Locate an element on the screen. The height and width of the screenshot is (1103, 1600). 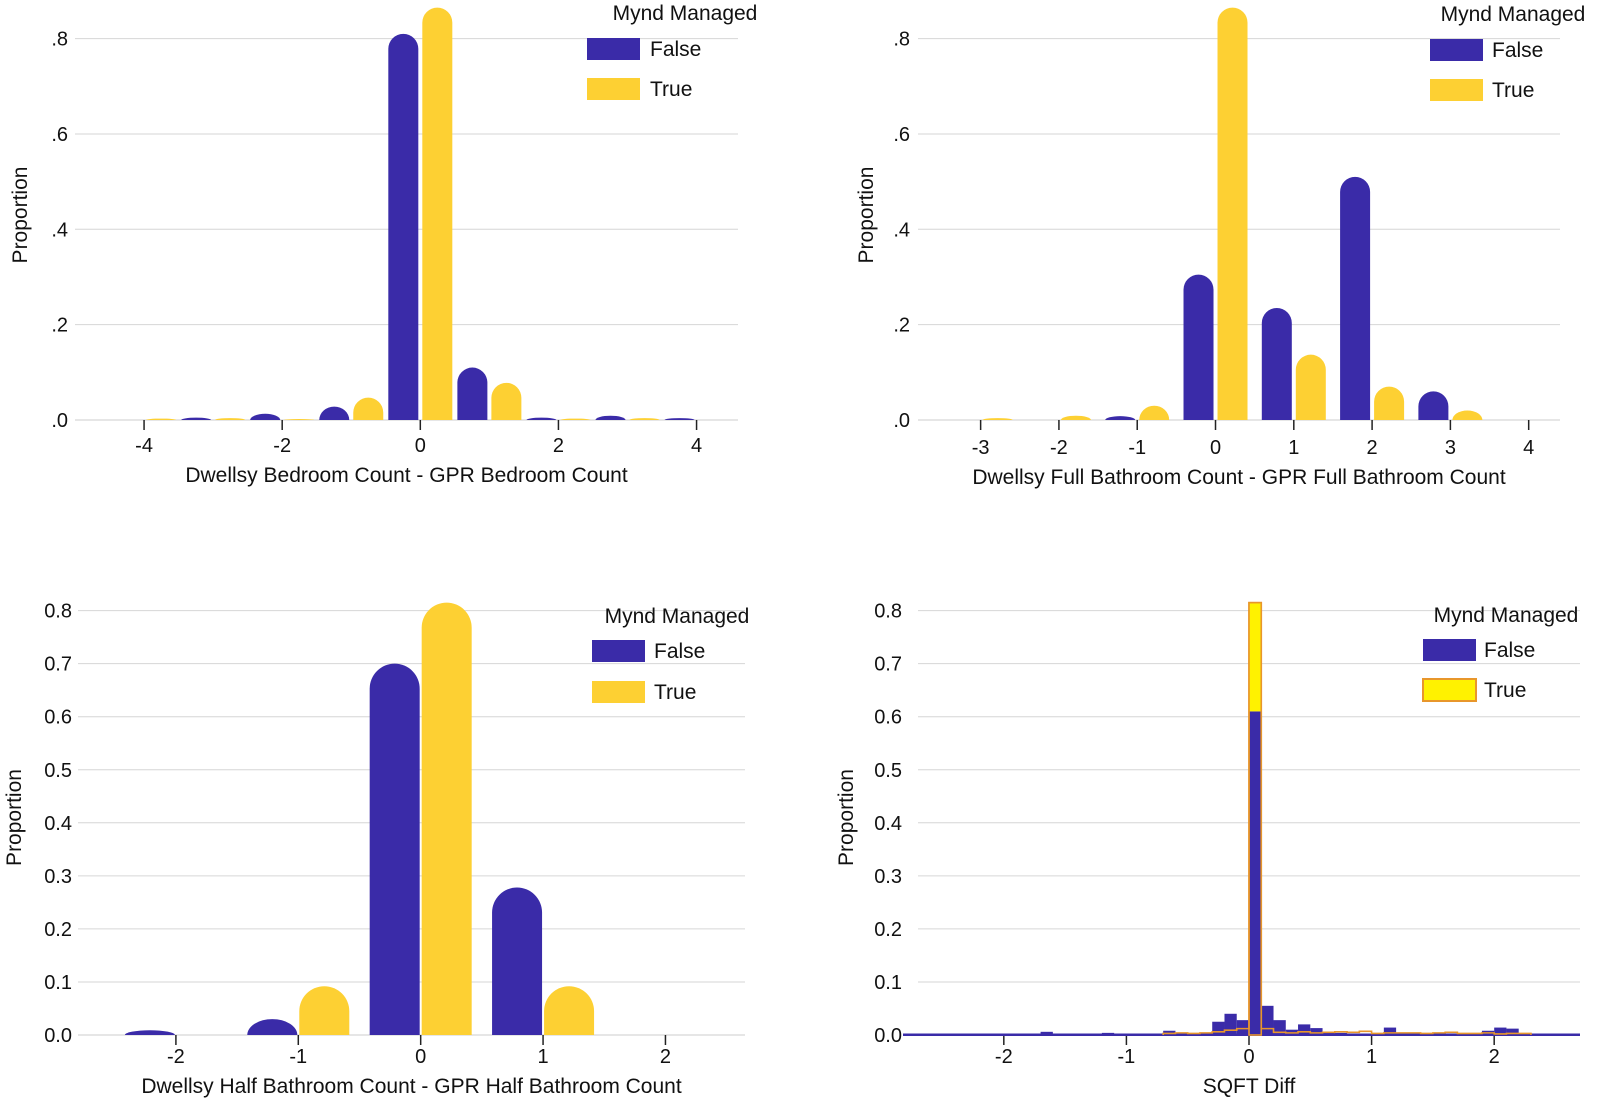
hist-bin-true-edge is located at coordinates (1255, 818).